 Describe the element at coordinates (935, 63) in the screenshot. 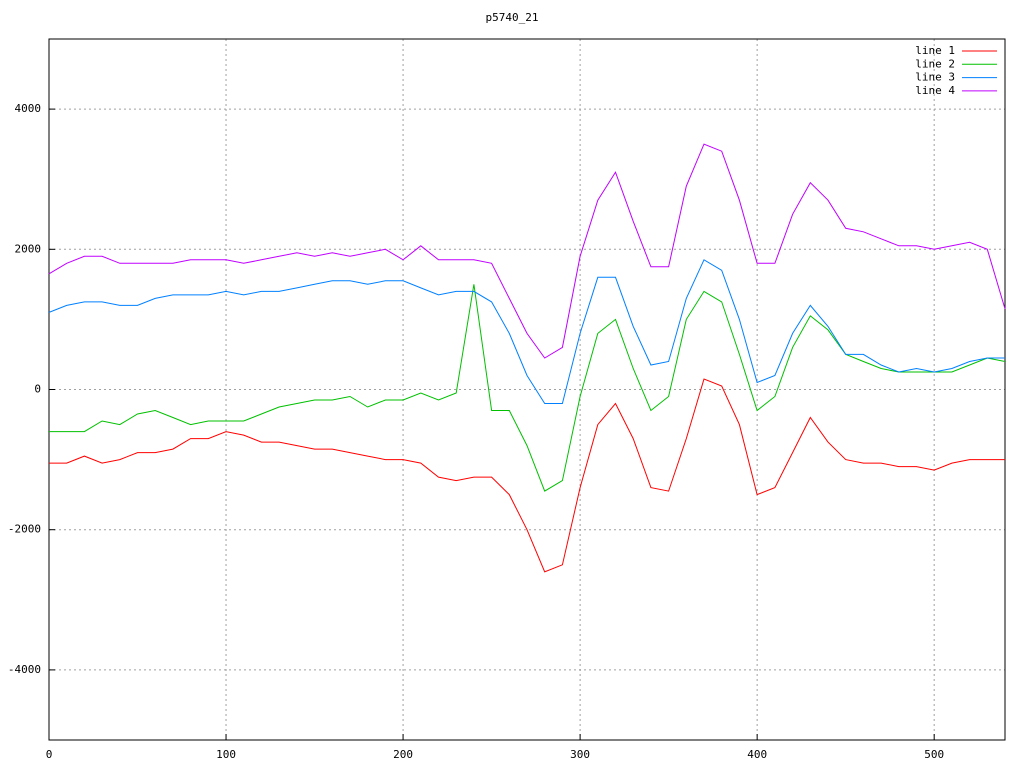

I see `legend-label: line 2` at that location.